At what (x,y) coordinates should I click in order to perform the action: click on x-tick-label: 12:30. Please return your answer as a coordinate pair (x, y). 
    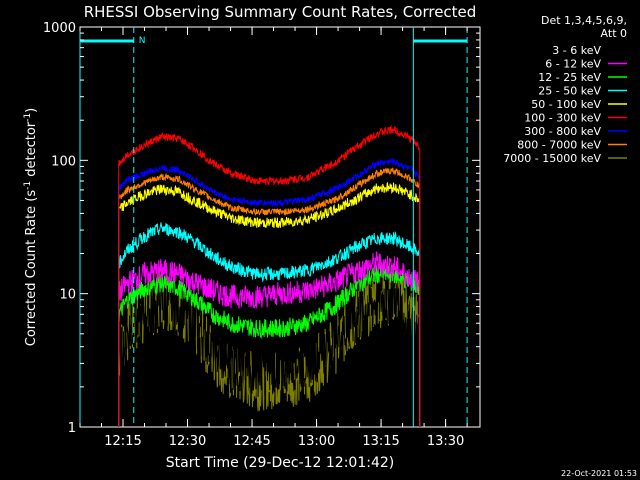
    Looking at the image, I should click on (187, 441).